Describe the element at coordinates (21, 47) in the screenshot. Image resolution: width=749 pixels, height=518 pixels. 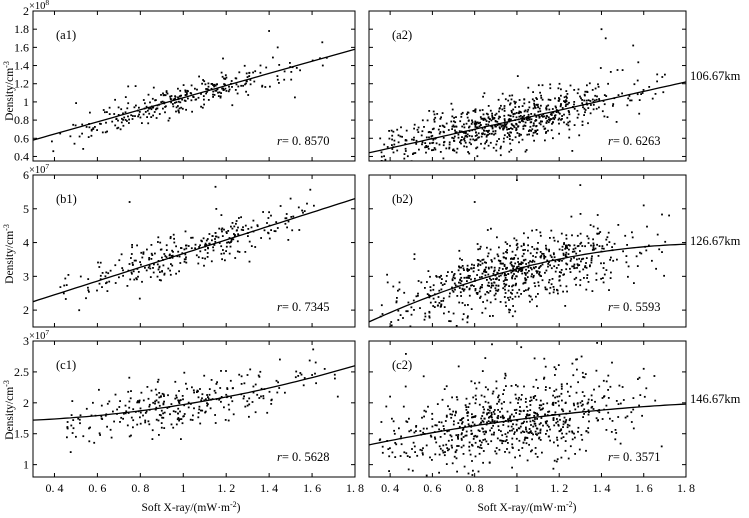
I see `y-tick-label: 1.6` at that location.